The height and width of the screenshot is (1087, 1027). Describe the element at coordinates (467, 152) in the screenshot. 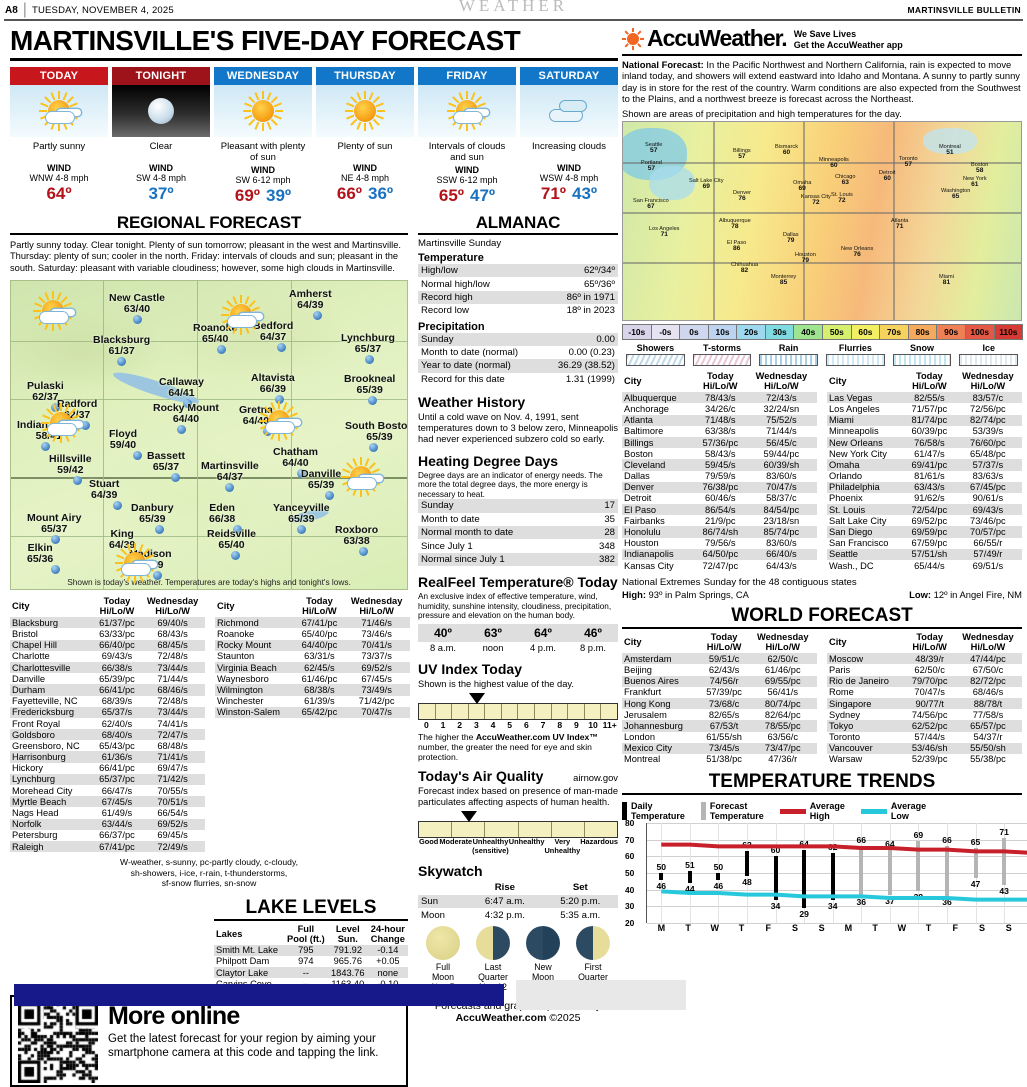

I see `forecast-day-desc: Intervals of clouds and sun` at that location.